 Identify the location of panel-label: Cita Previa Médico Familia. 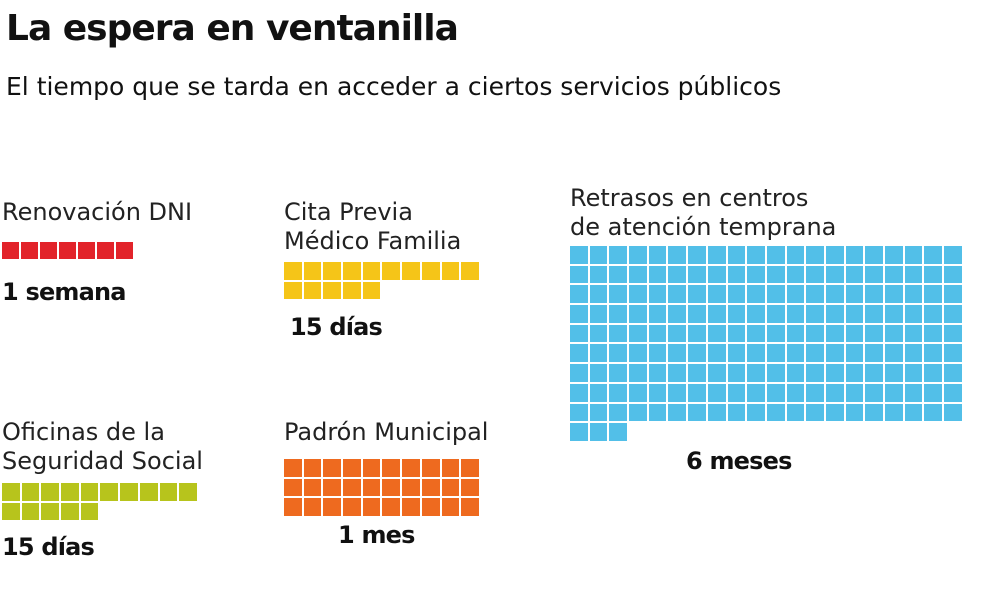
(373, 226).